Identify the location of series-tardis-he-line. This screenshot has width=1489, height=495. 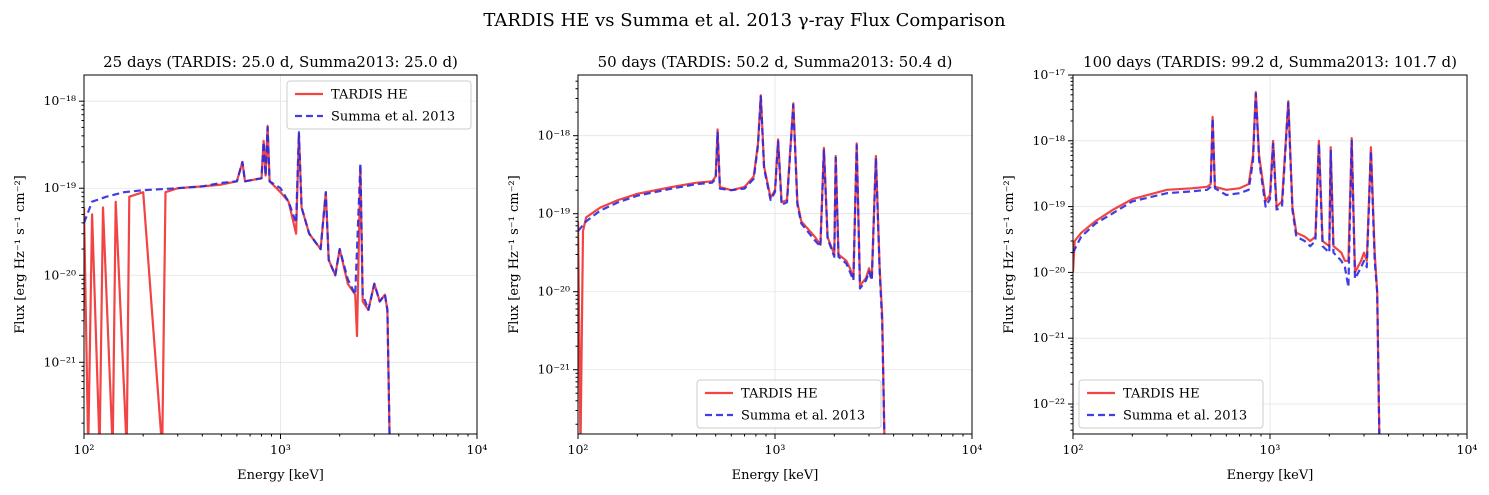
(237, 279).